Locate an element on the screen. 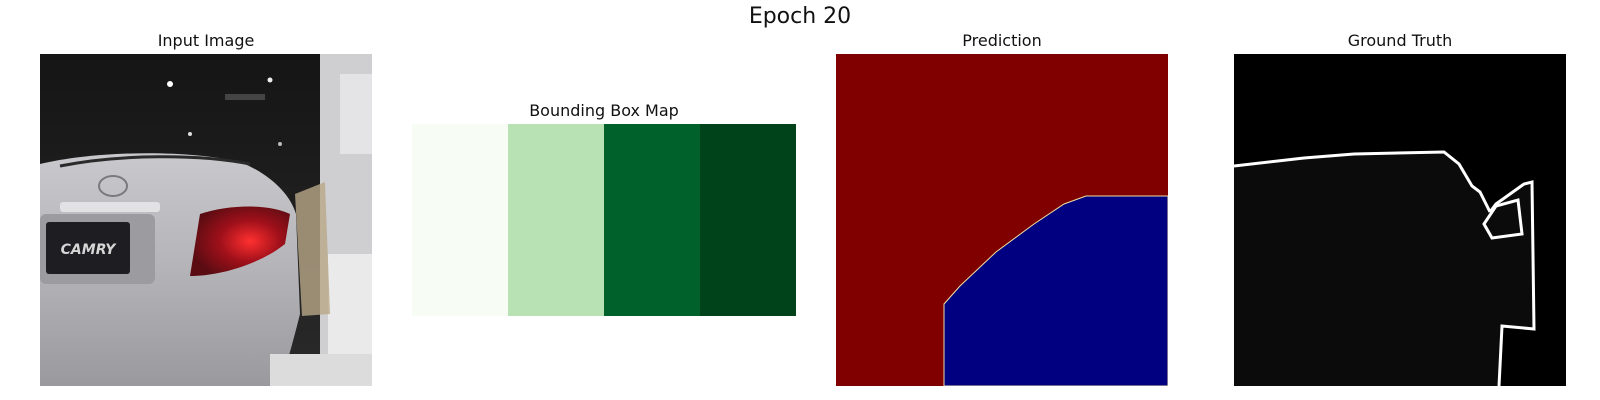  plate-text: CAMRY is located at coordinates (89, 250).